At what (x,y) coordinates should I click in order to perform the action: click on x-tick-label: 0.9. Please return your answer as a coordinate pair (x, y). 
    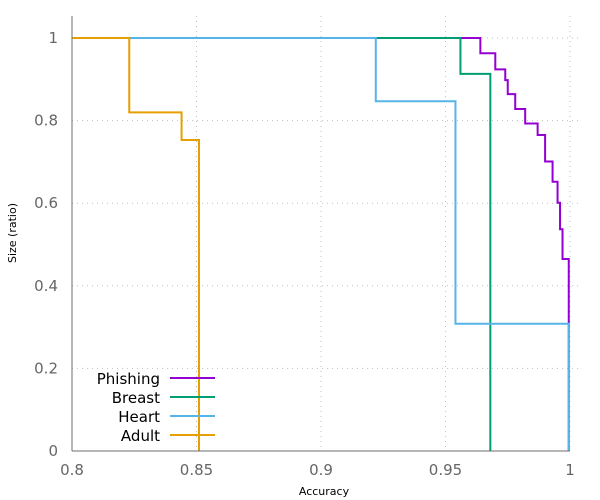
    Looking at the image, I should click on (321, 470).